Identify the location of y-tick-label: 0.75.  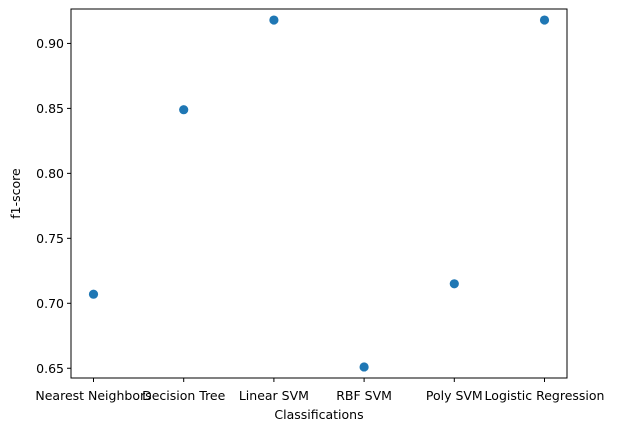
(50, 238).